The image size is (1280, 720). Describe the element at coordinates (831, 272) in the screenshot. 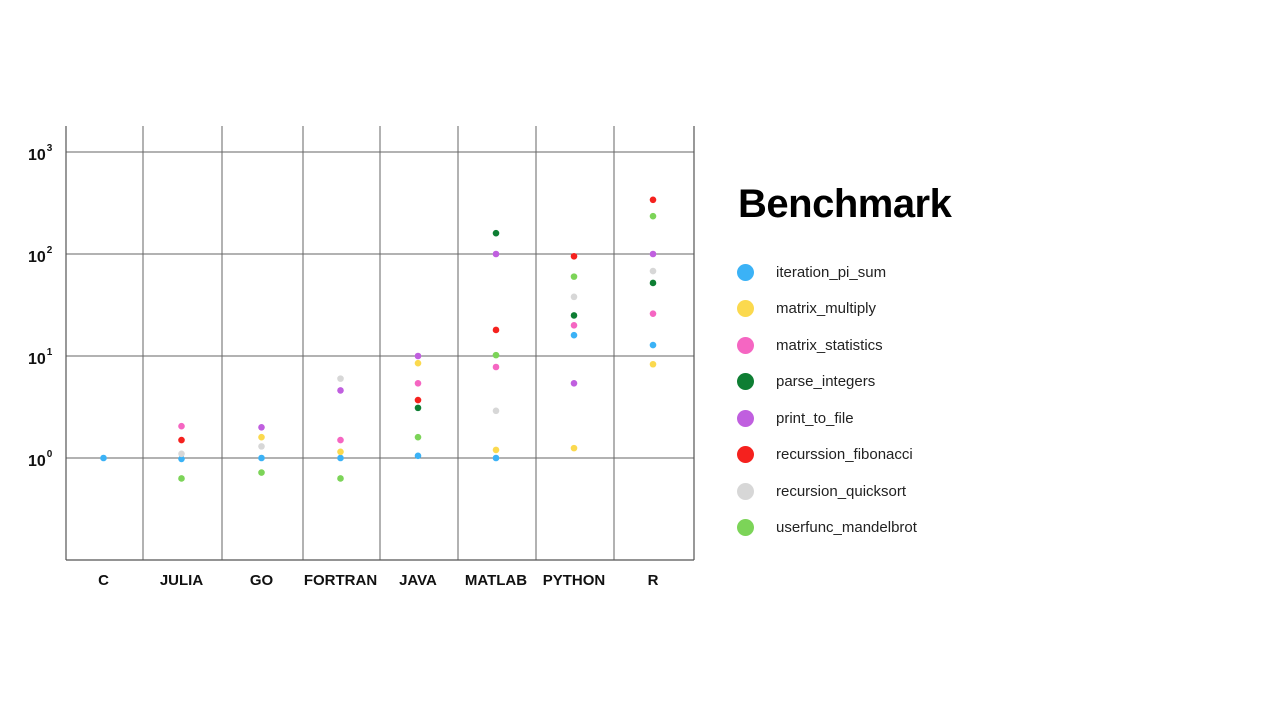

I see `legend-label: iteration_pi_sum` at that location.